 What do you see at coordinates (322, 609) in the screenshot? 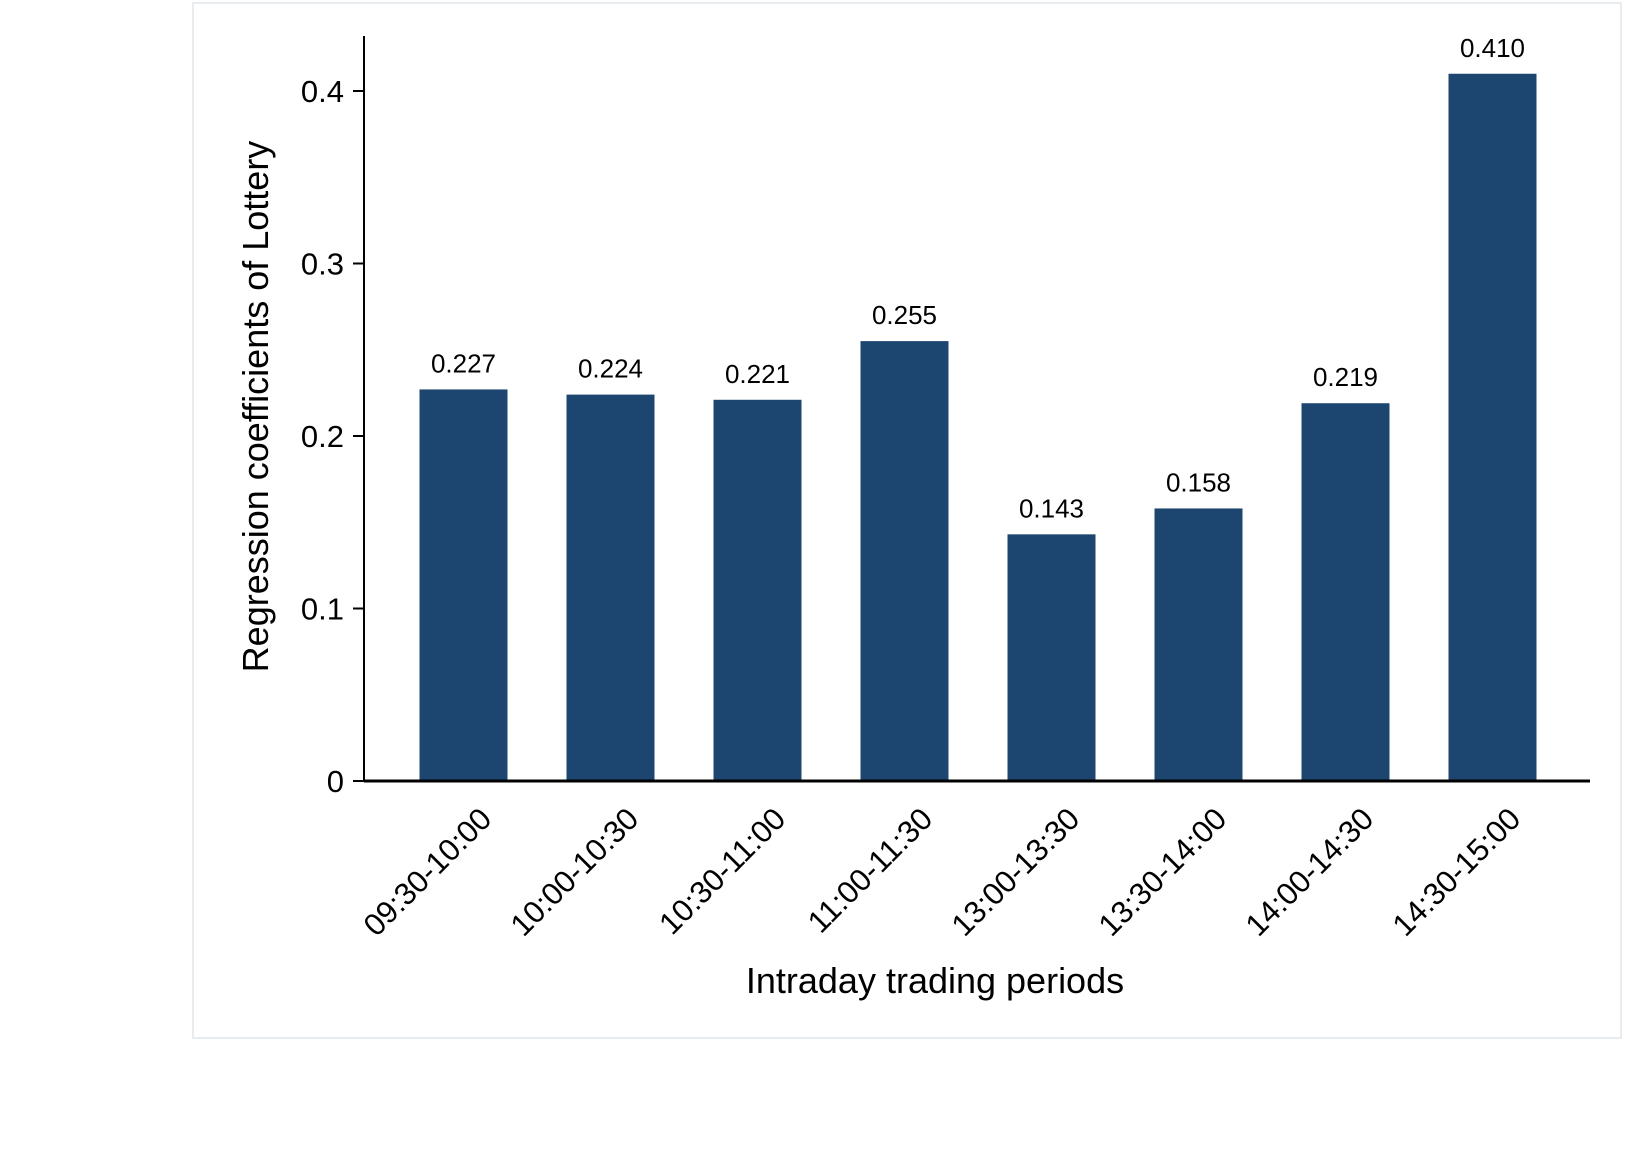
I see `y-tick-label: 0.1` at bounding box center [322, 609].